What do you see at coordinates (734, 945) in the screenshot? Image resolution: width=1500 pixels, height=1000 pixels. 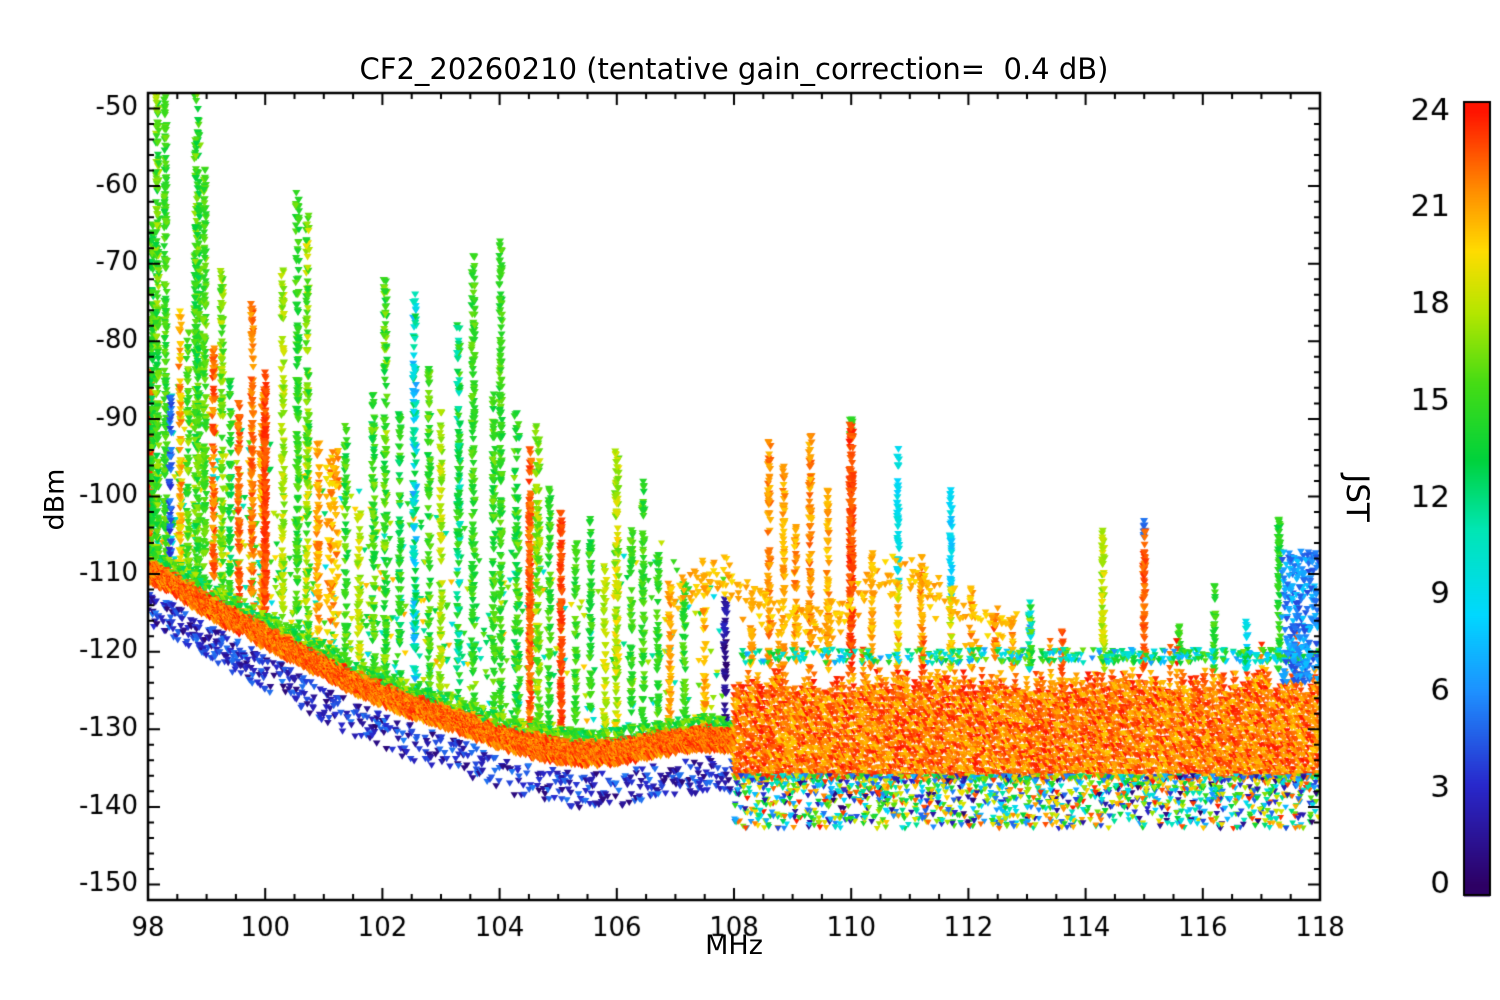 I see `x-axis-label: MHz` at bounding box center [734, 945].